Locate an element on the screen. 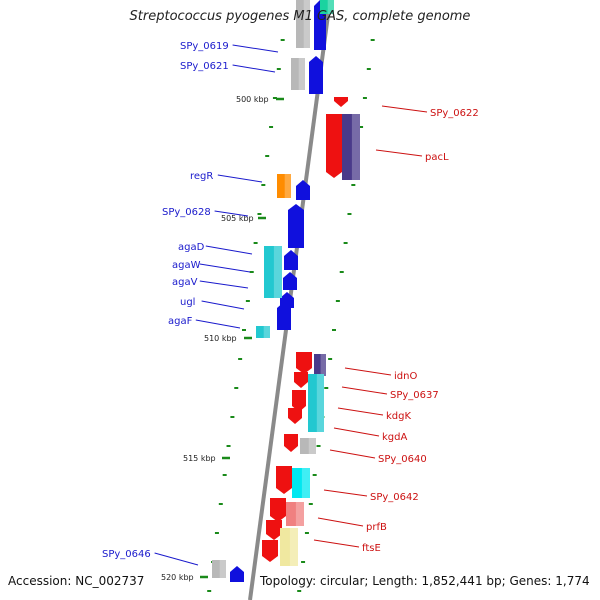 Image resolution: width=600 pixels, height=600 pixels. accession-text: Accession: NC_002737 is located at coordinates (76, 581).